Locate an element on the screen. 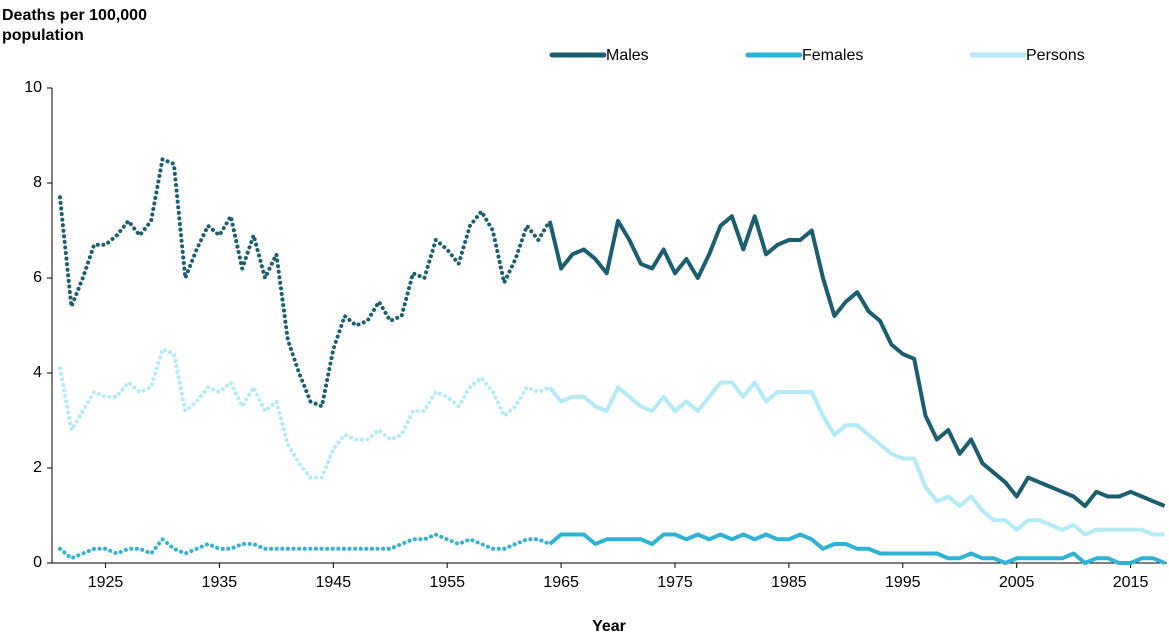 This screenshot has width=1169, height=644. x-tick-label: 1975 is located at coordinates (675, 582).